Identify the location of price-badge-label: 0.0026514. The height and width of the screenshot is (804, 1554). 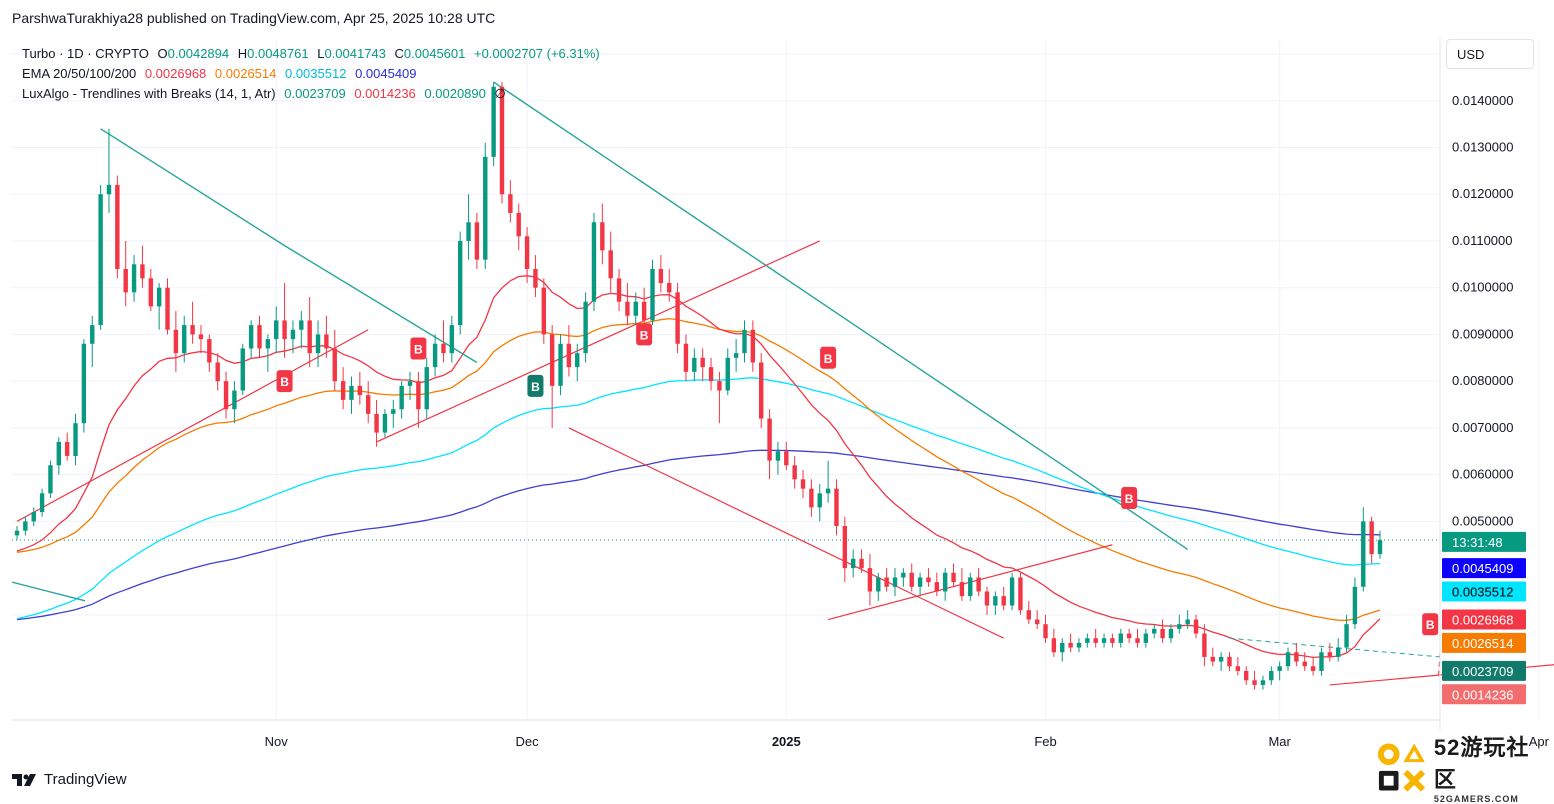
(1482, 643).